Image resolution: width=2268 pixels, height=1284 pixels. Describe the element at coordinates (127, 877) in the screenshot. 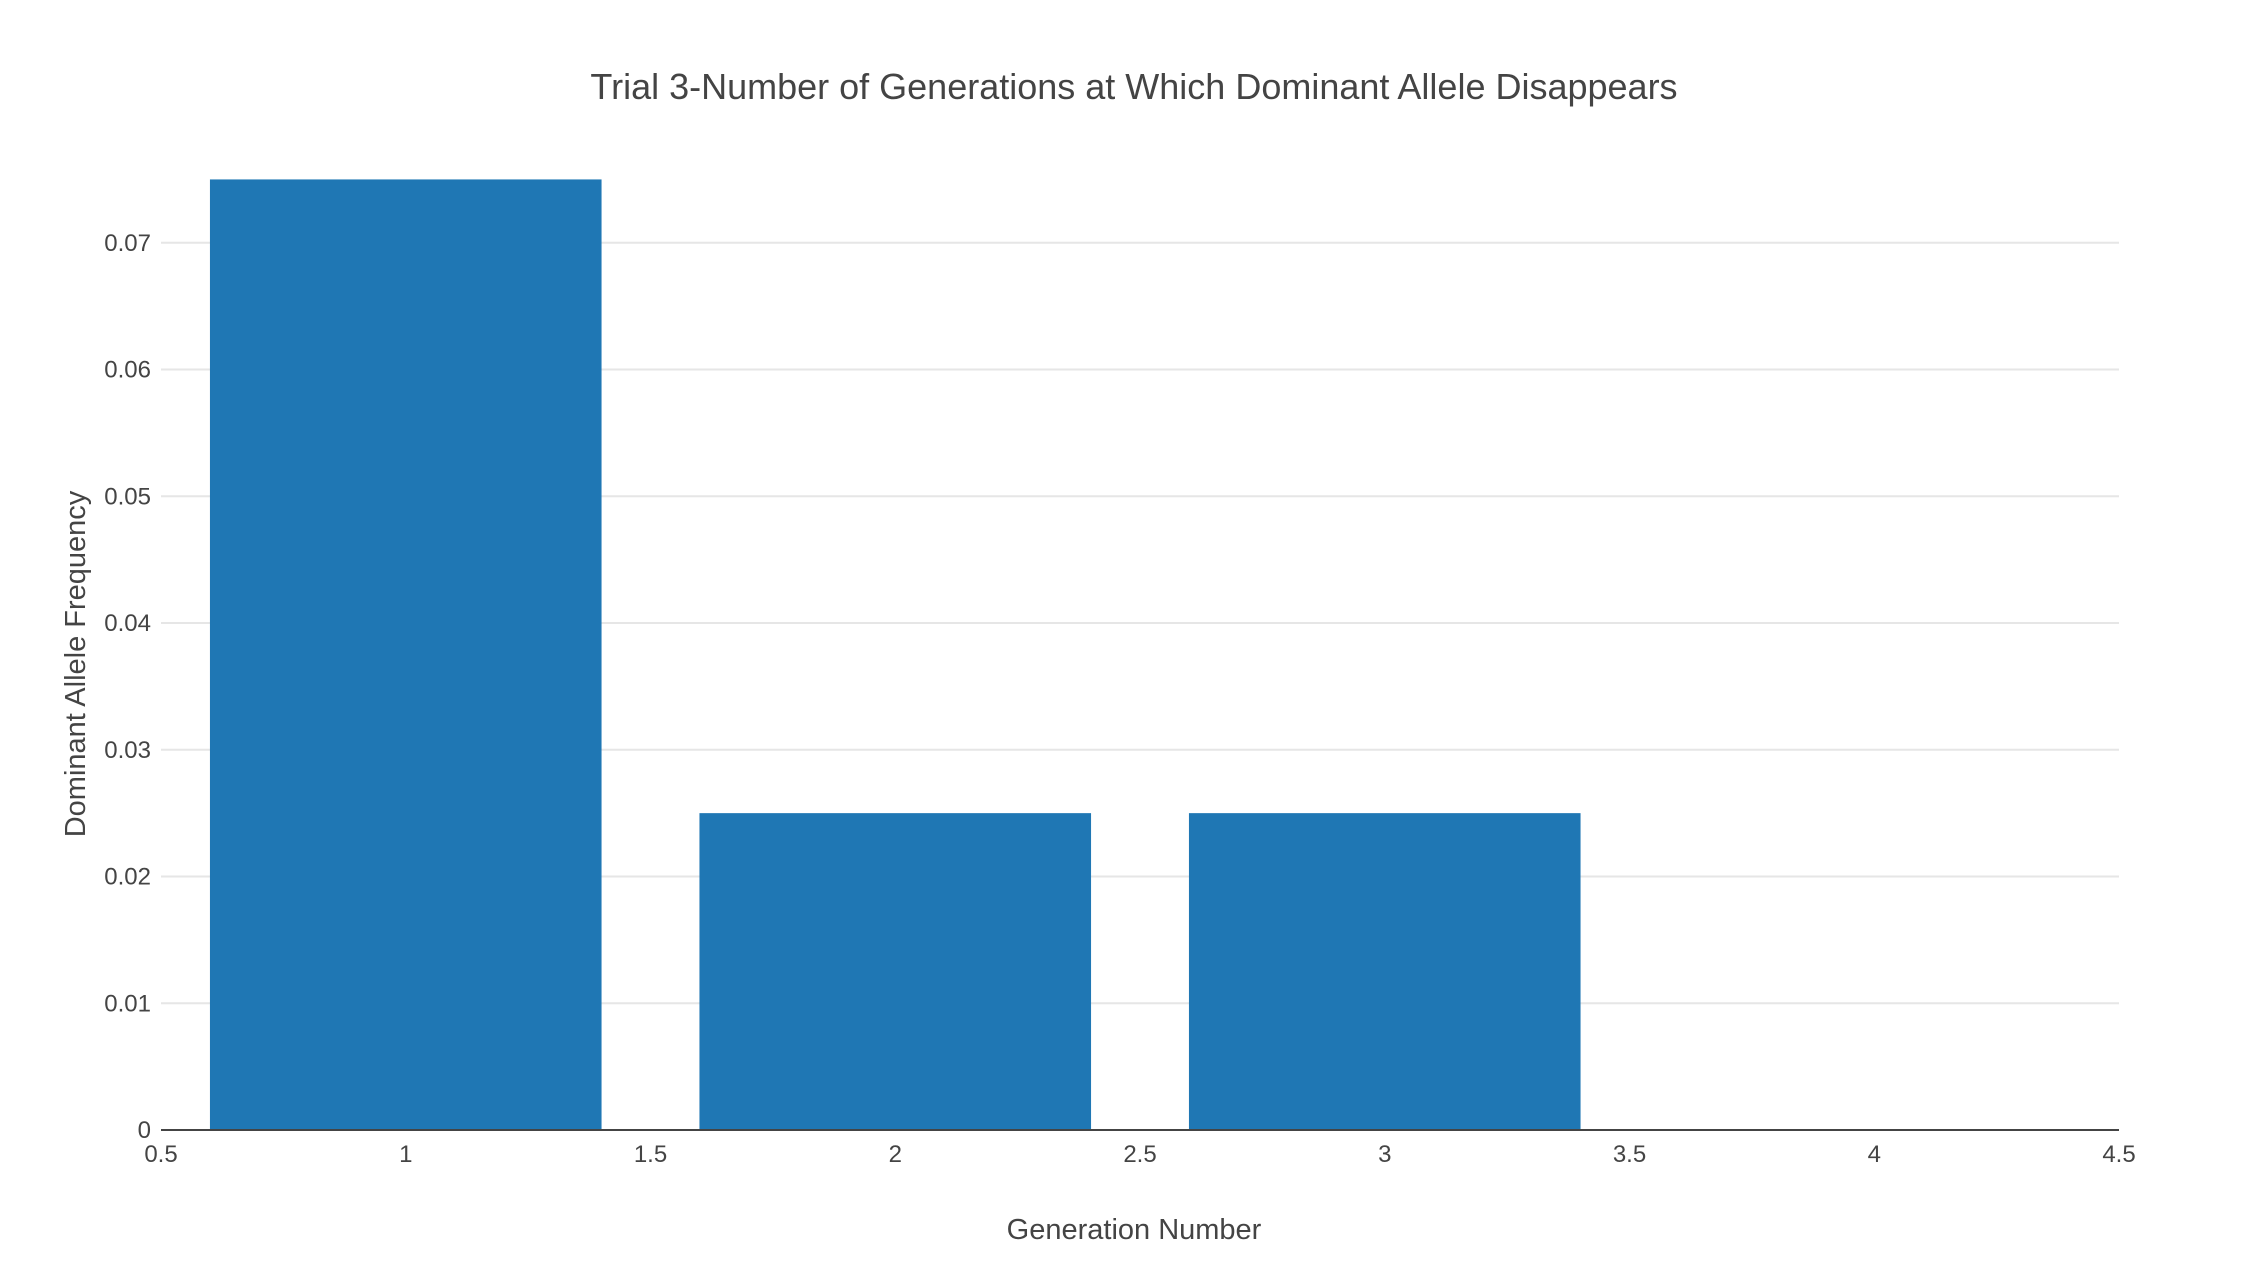

I see `y-tick-label: 0.02` at that location.